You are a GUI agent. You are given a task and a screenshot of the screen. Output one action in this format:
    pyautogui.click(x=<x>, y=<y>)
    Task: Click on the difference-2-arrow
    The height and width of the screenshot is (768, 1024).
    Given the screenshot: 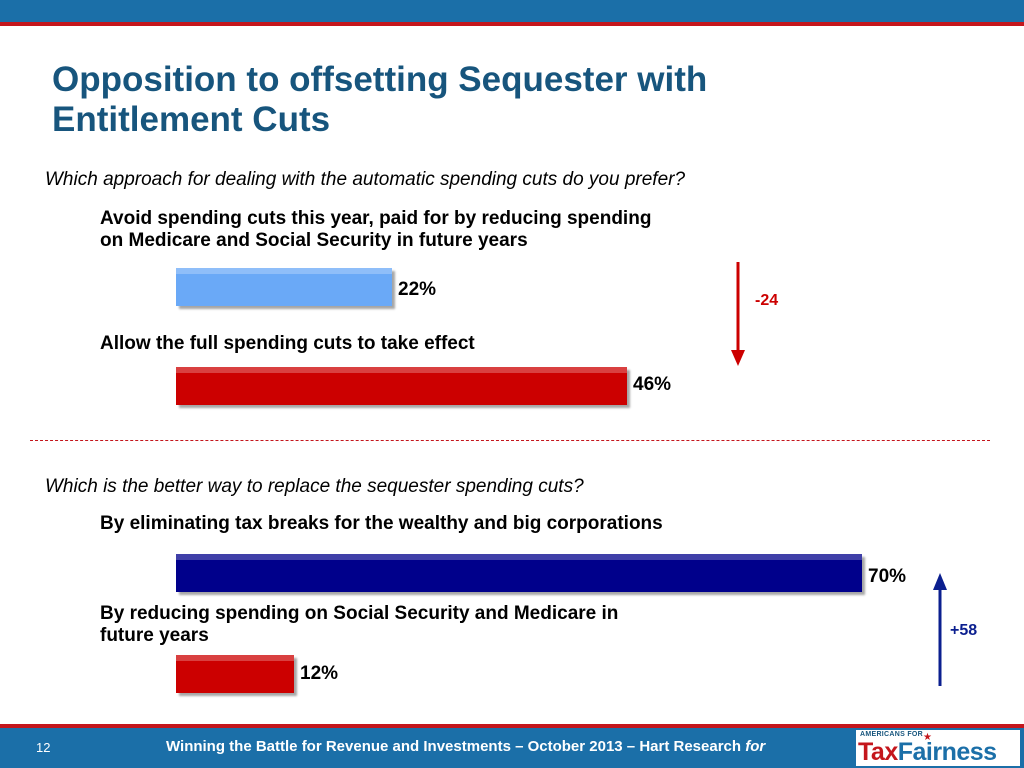 What is the action you would take?
    pyautogui.click(x=940, y=629)
    